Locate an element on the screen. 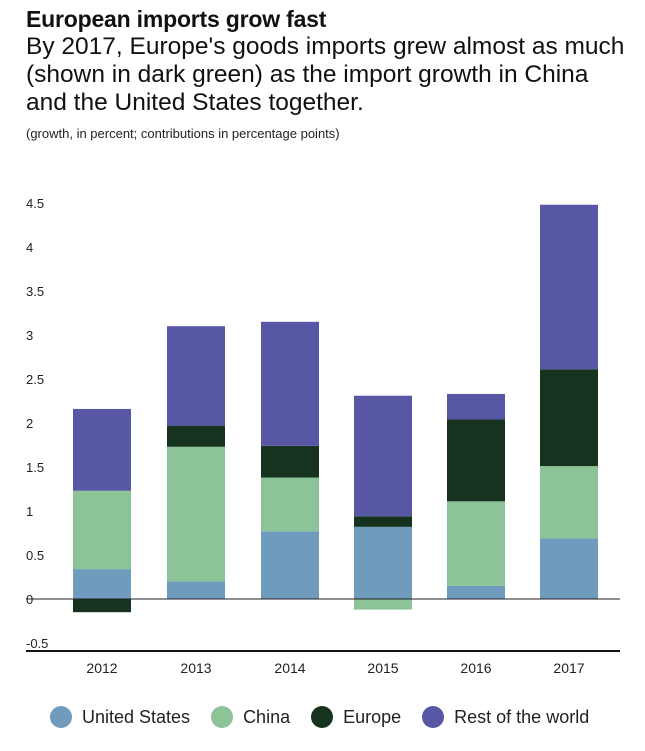 The width and height of the screenshot is (645, 751). y-tick-label: 3 is located at coordinates (29, 335).